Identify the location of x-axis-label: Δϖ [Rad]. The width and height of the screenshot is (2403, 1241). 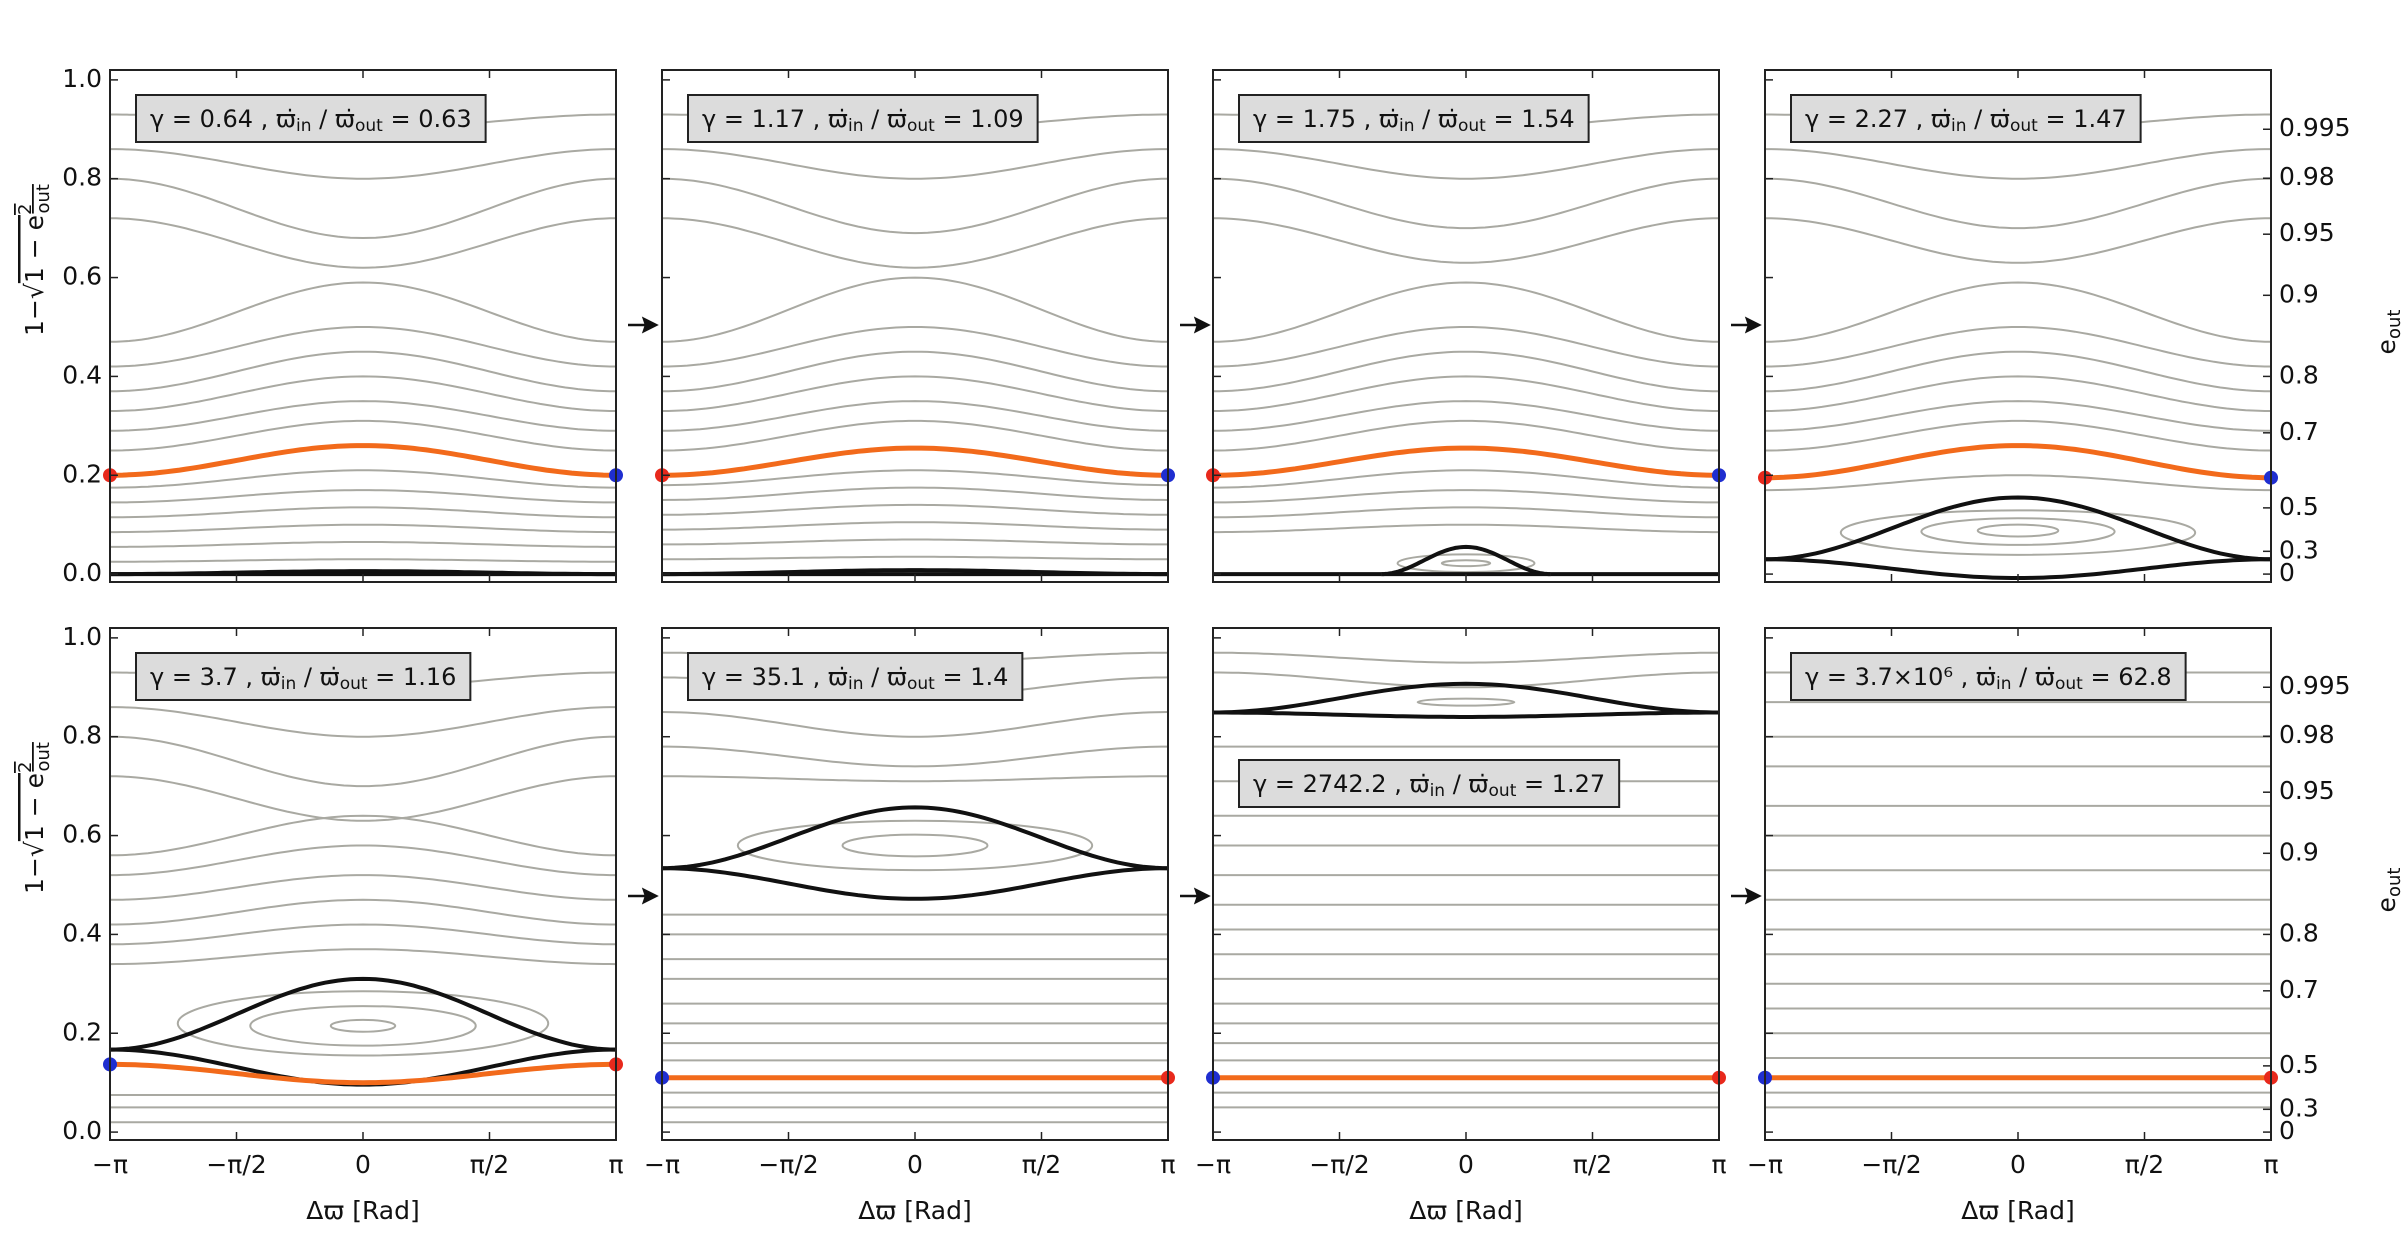
(2018, 1210).